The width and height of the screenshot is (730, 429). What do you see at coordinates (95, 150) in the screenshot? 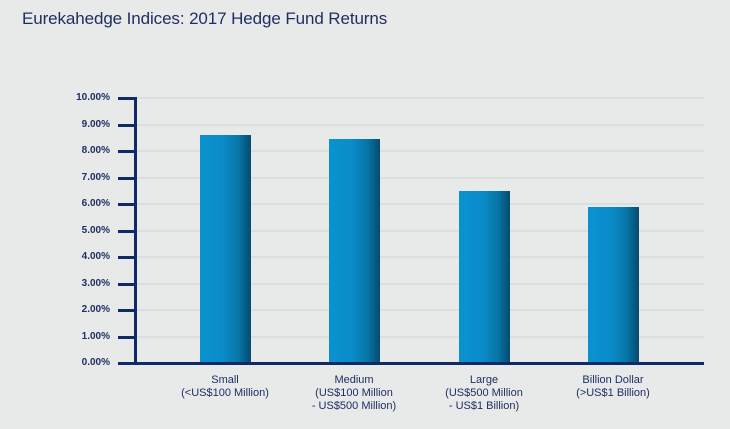
I see `y-tick-label: 8.00%` at bounding box center [95, 150].